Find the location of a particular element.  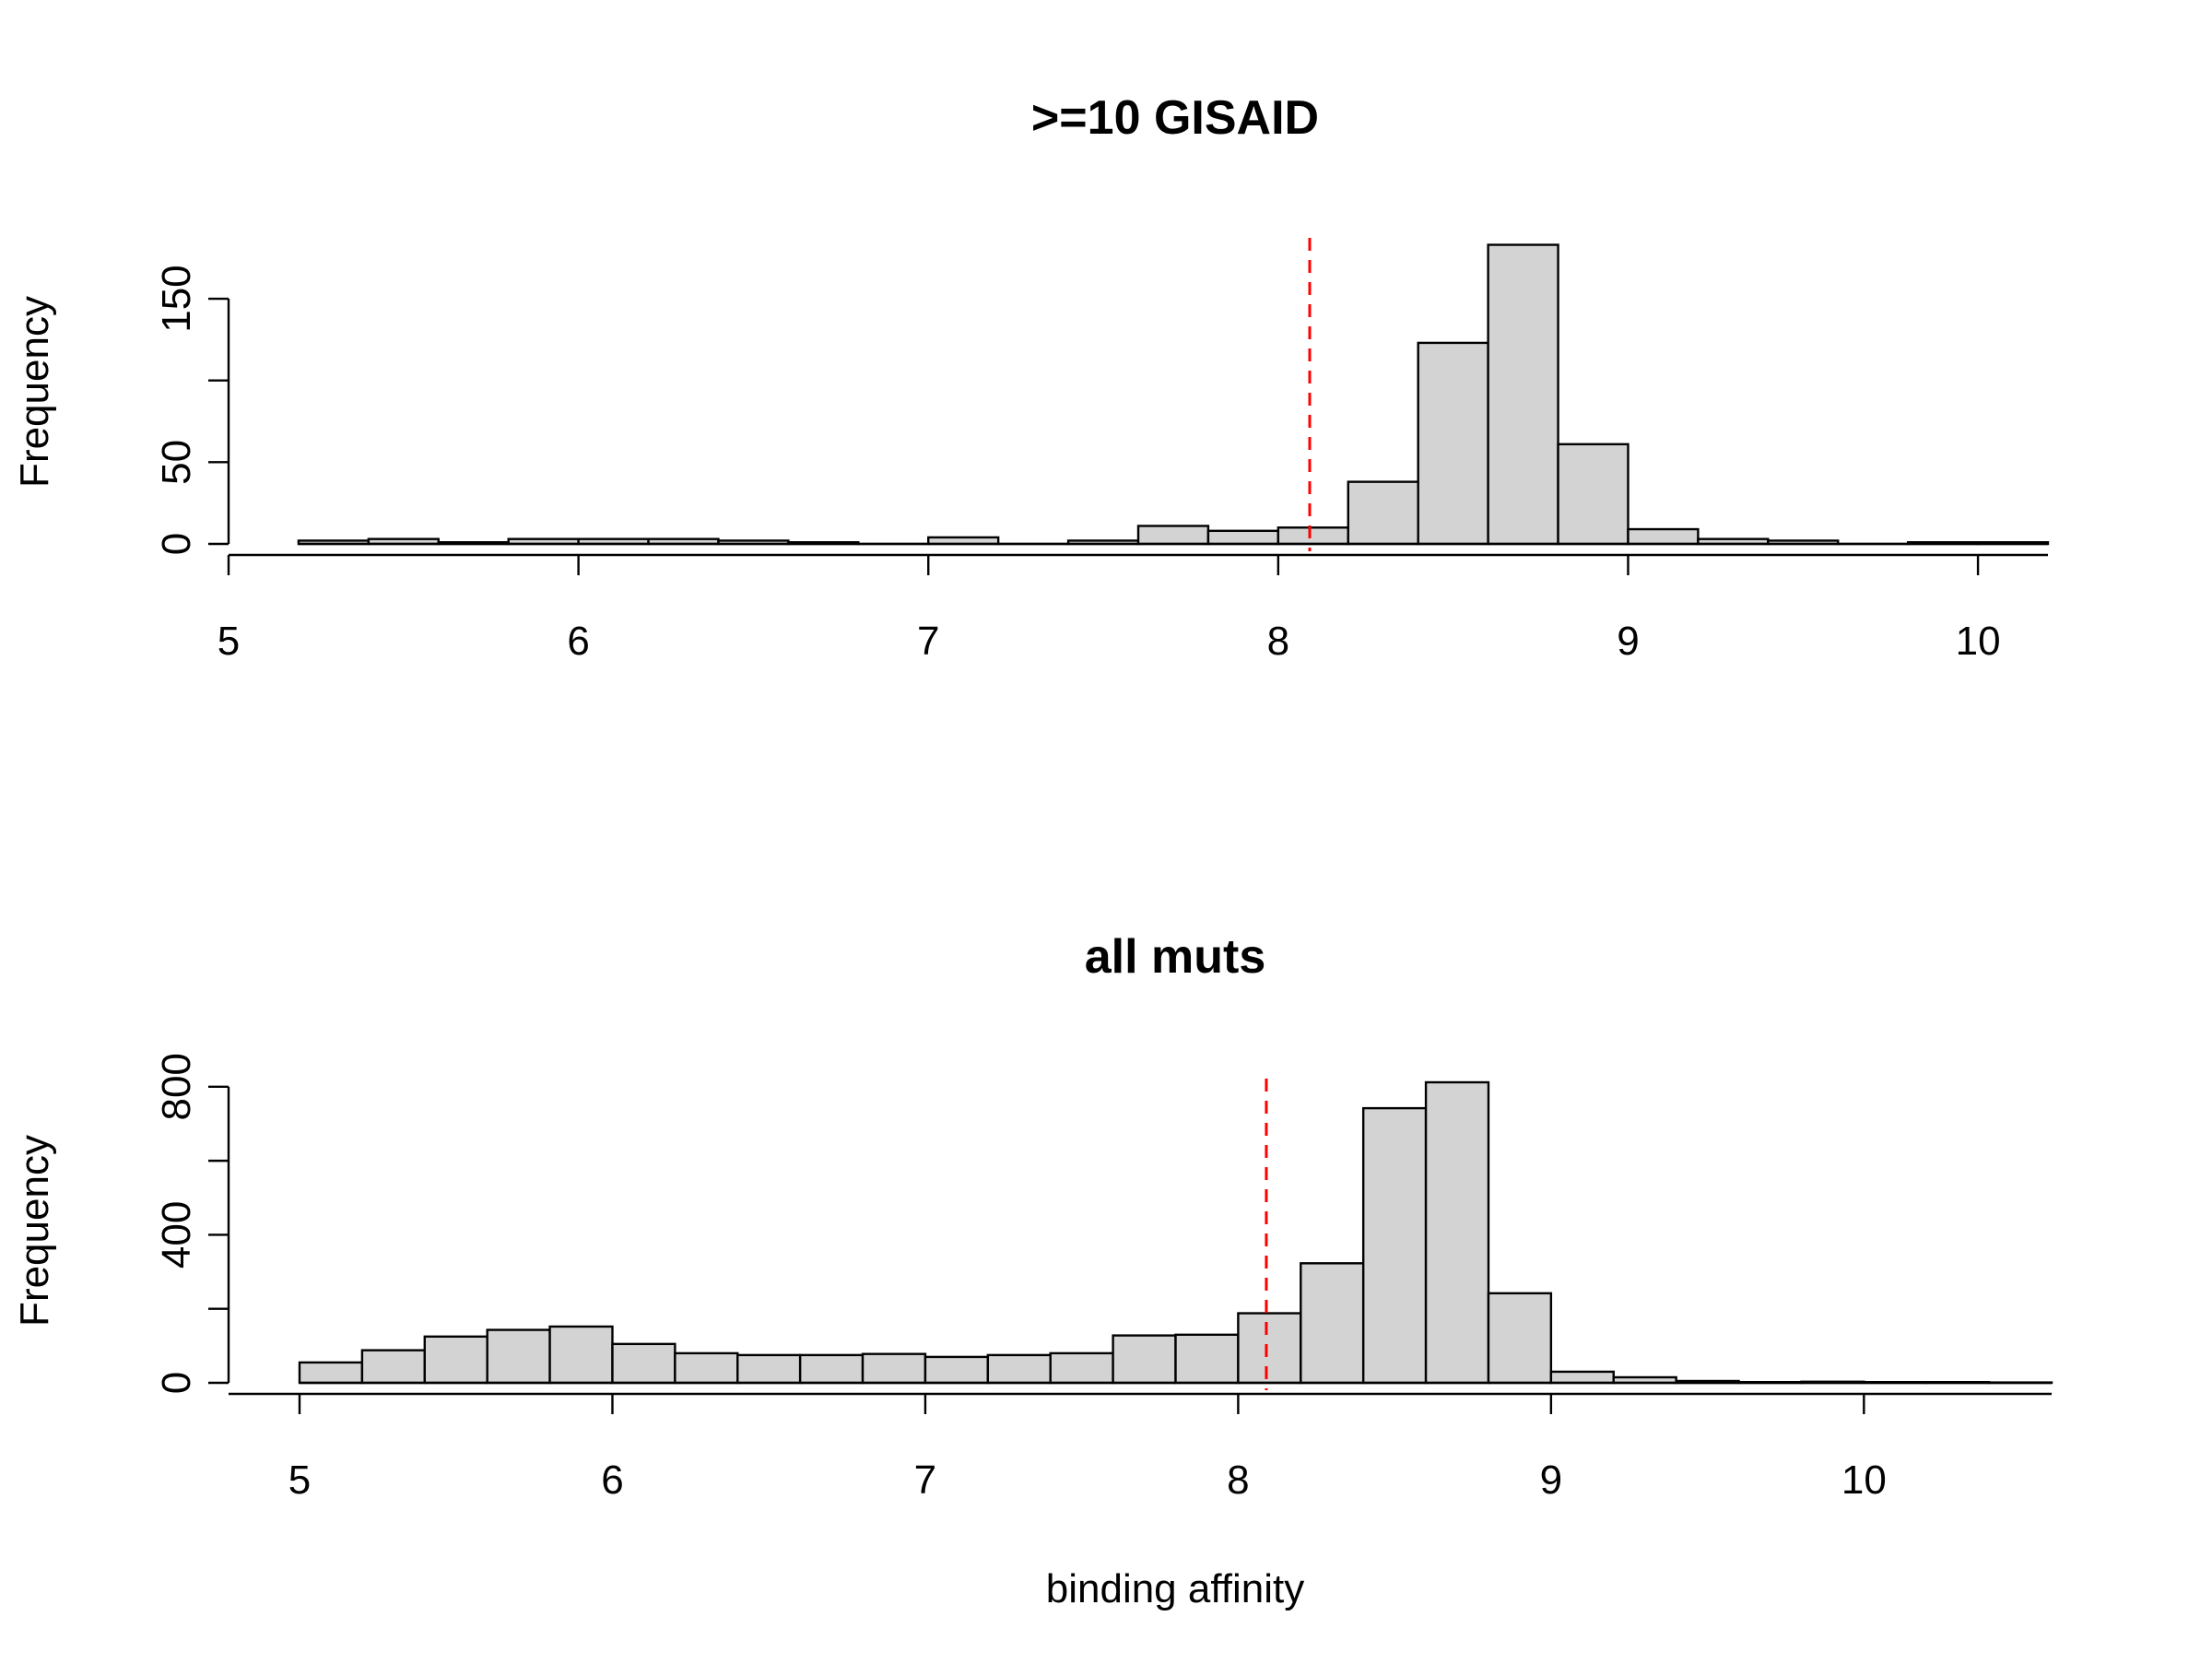

x-axis-label: binding affinity is located at coordinates (1175, 1588).